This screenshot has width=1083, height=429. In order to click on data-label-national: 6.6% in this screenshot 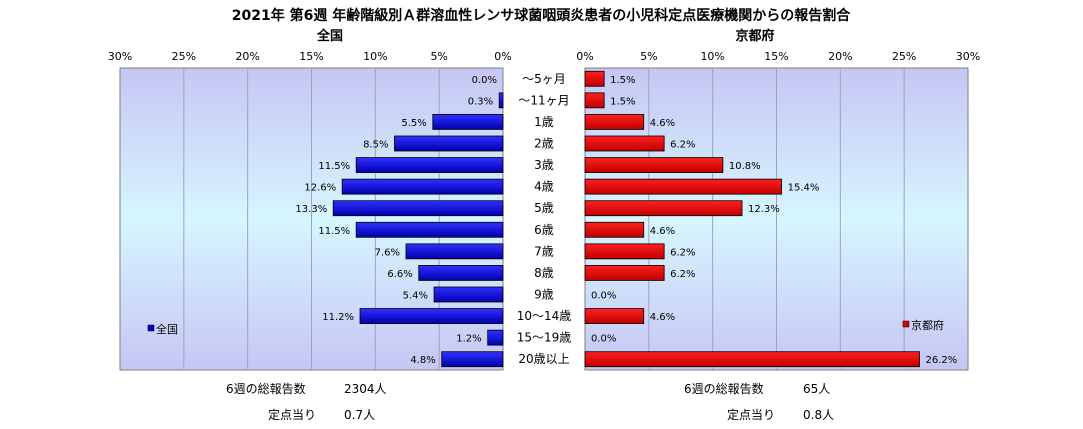, I will do `click(399, 274)`.